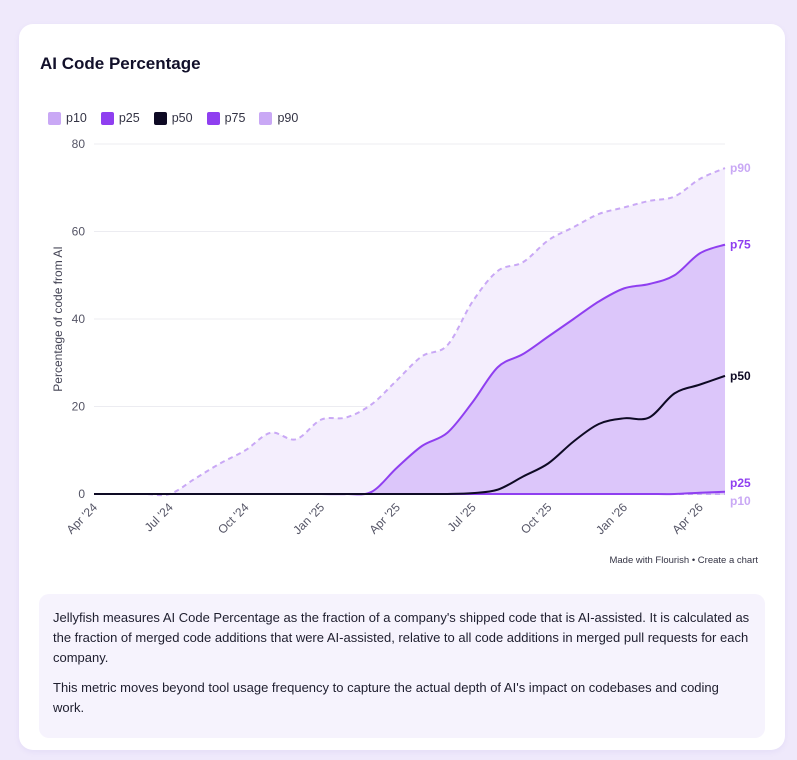  I want to click on legend-swatch-p90, so click(266, 118).